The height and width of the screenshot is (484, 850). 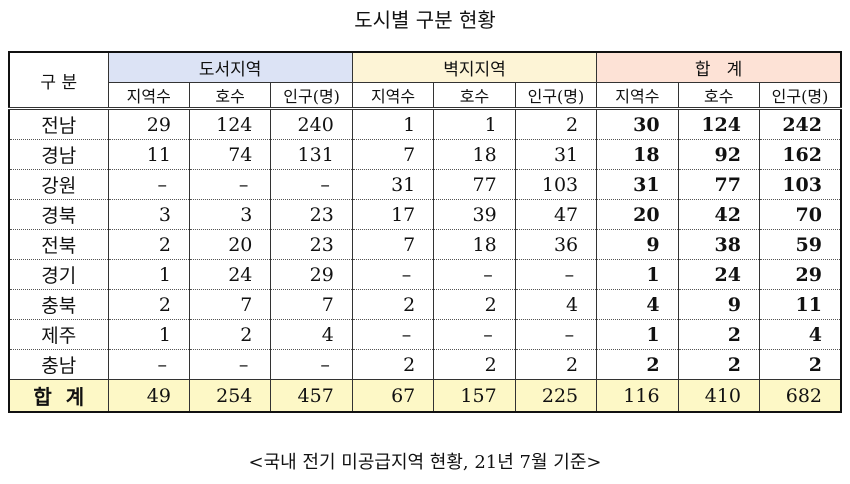 I want to click on table-row: 제주 1 2 4– – –1 2 4, so click(x=425, y=334).